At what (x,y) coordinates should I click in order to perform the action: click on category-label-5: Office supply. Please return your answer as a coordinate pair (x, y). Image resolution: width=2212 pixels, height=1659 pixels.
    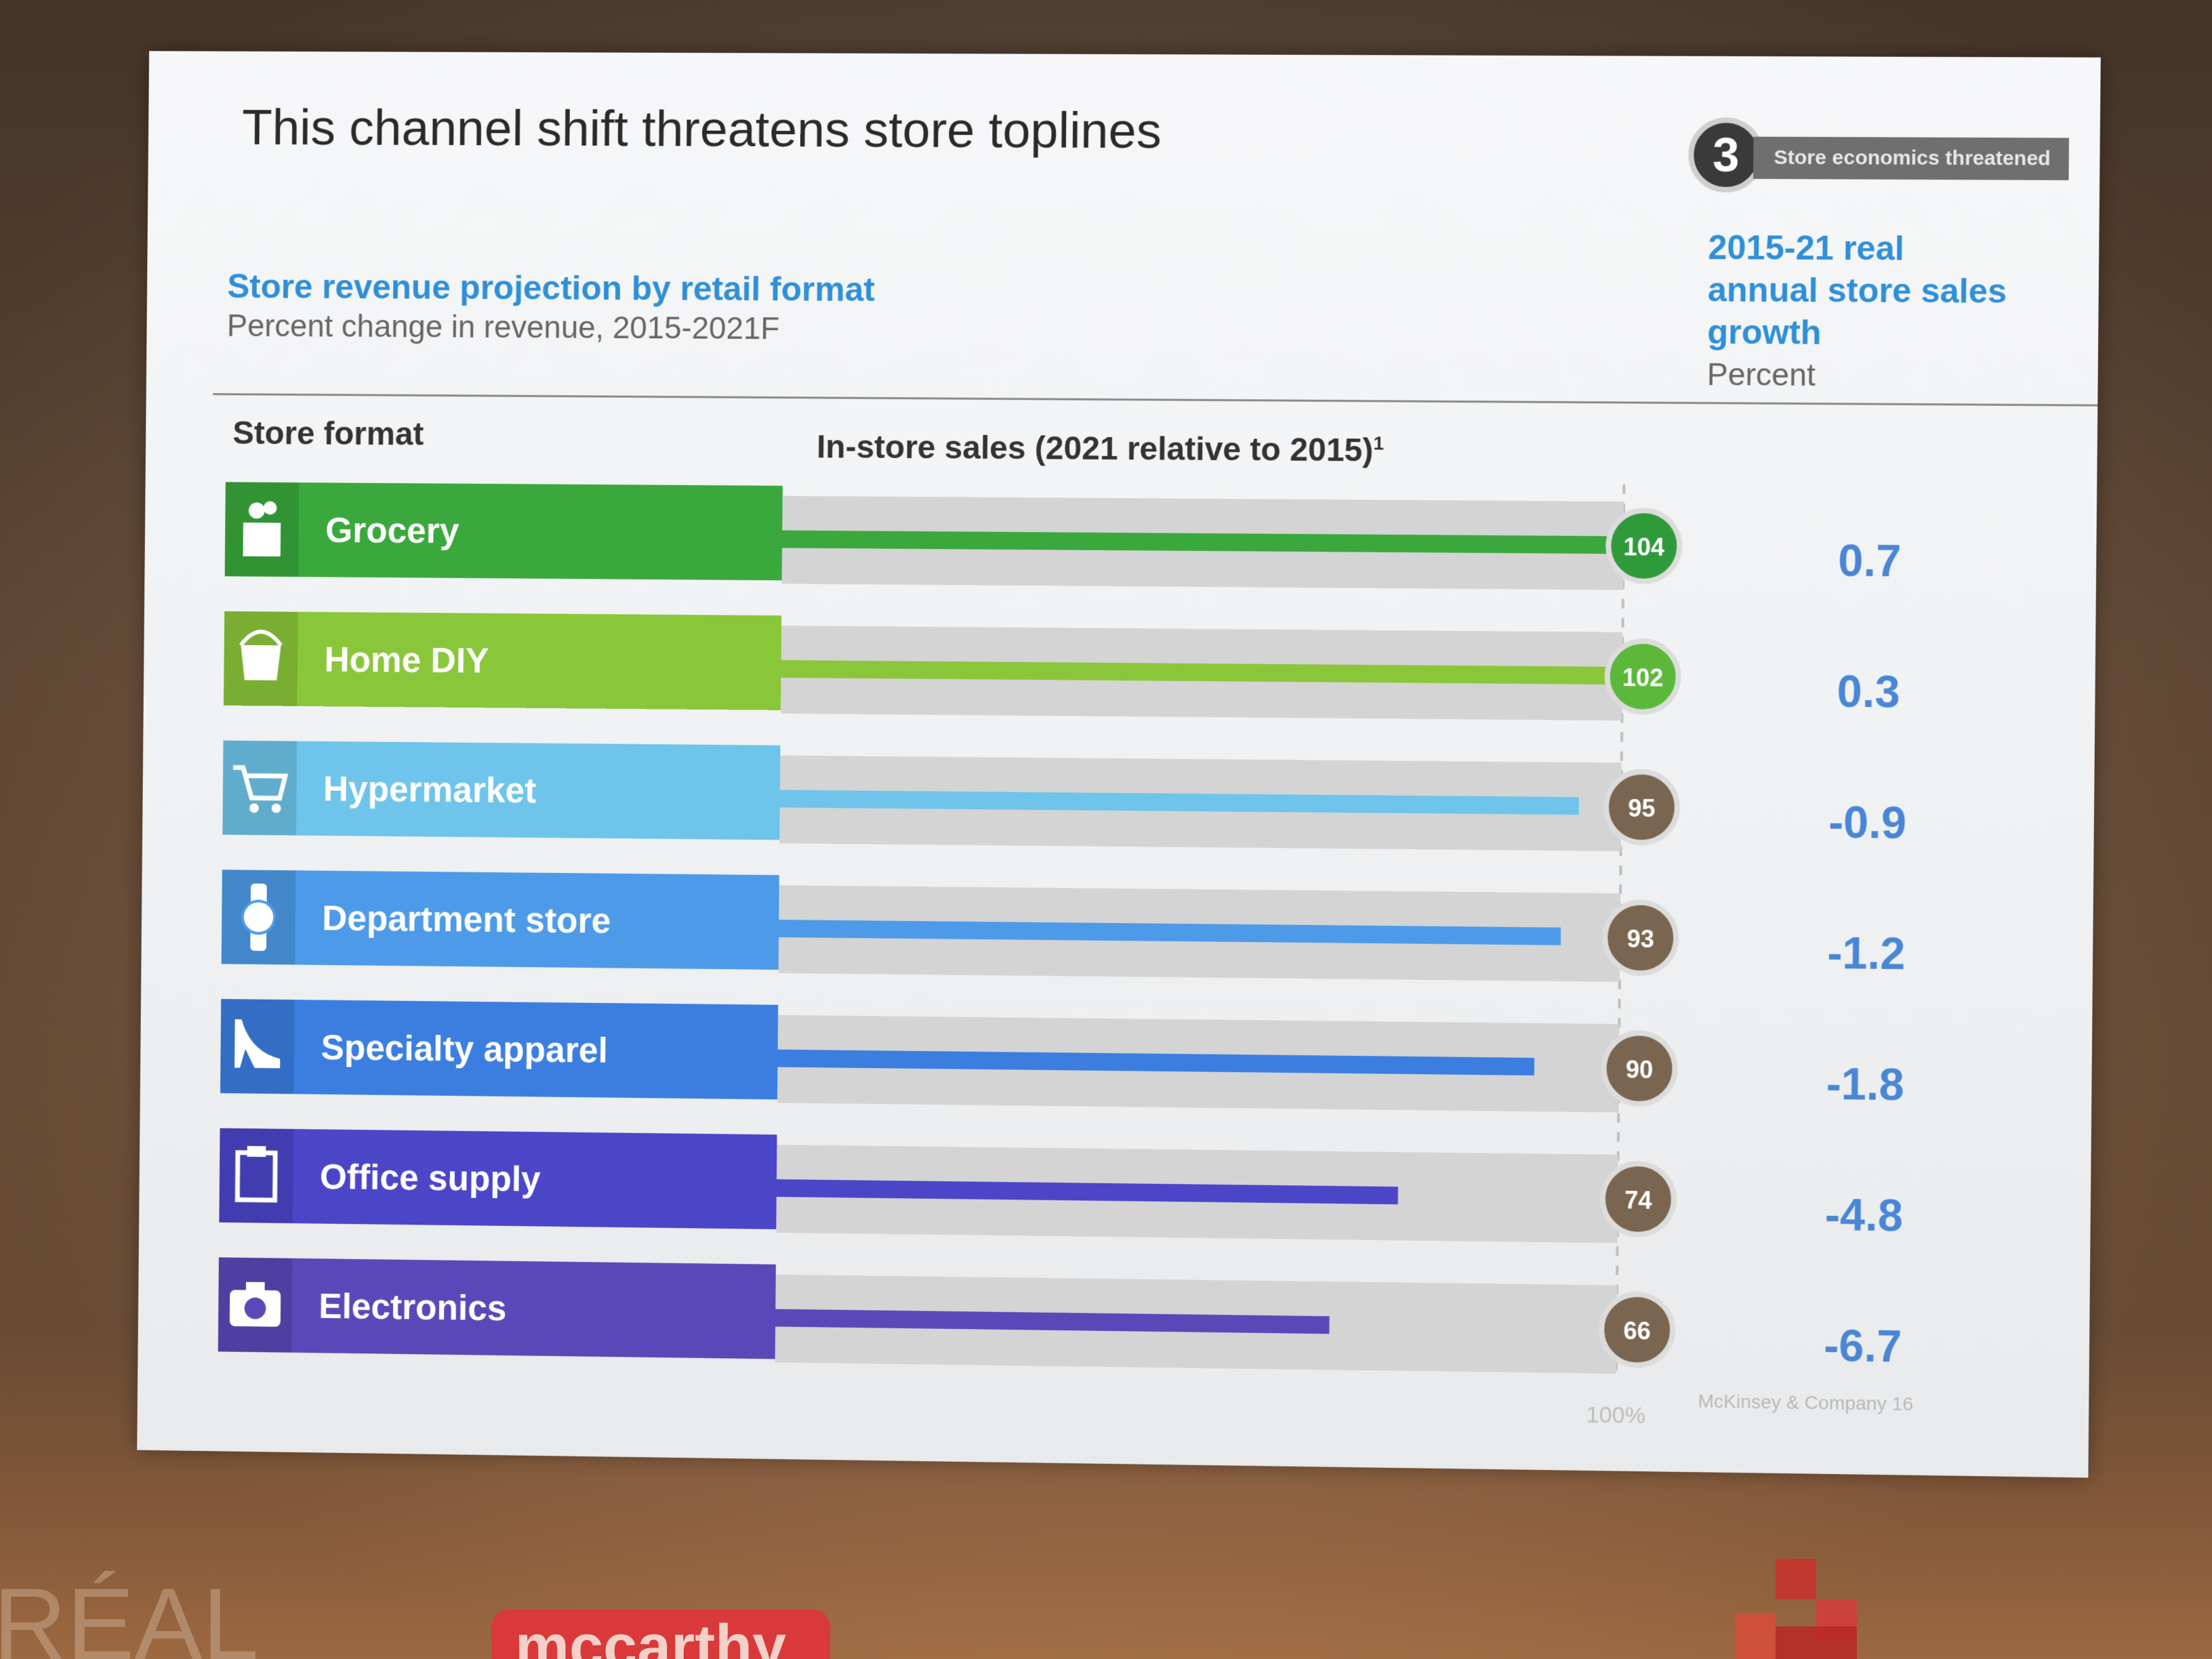
    Looking at the image, I should click on (431, 1178).